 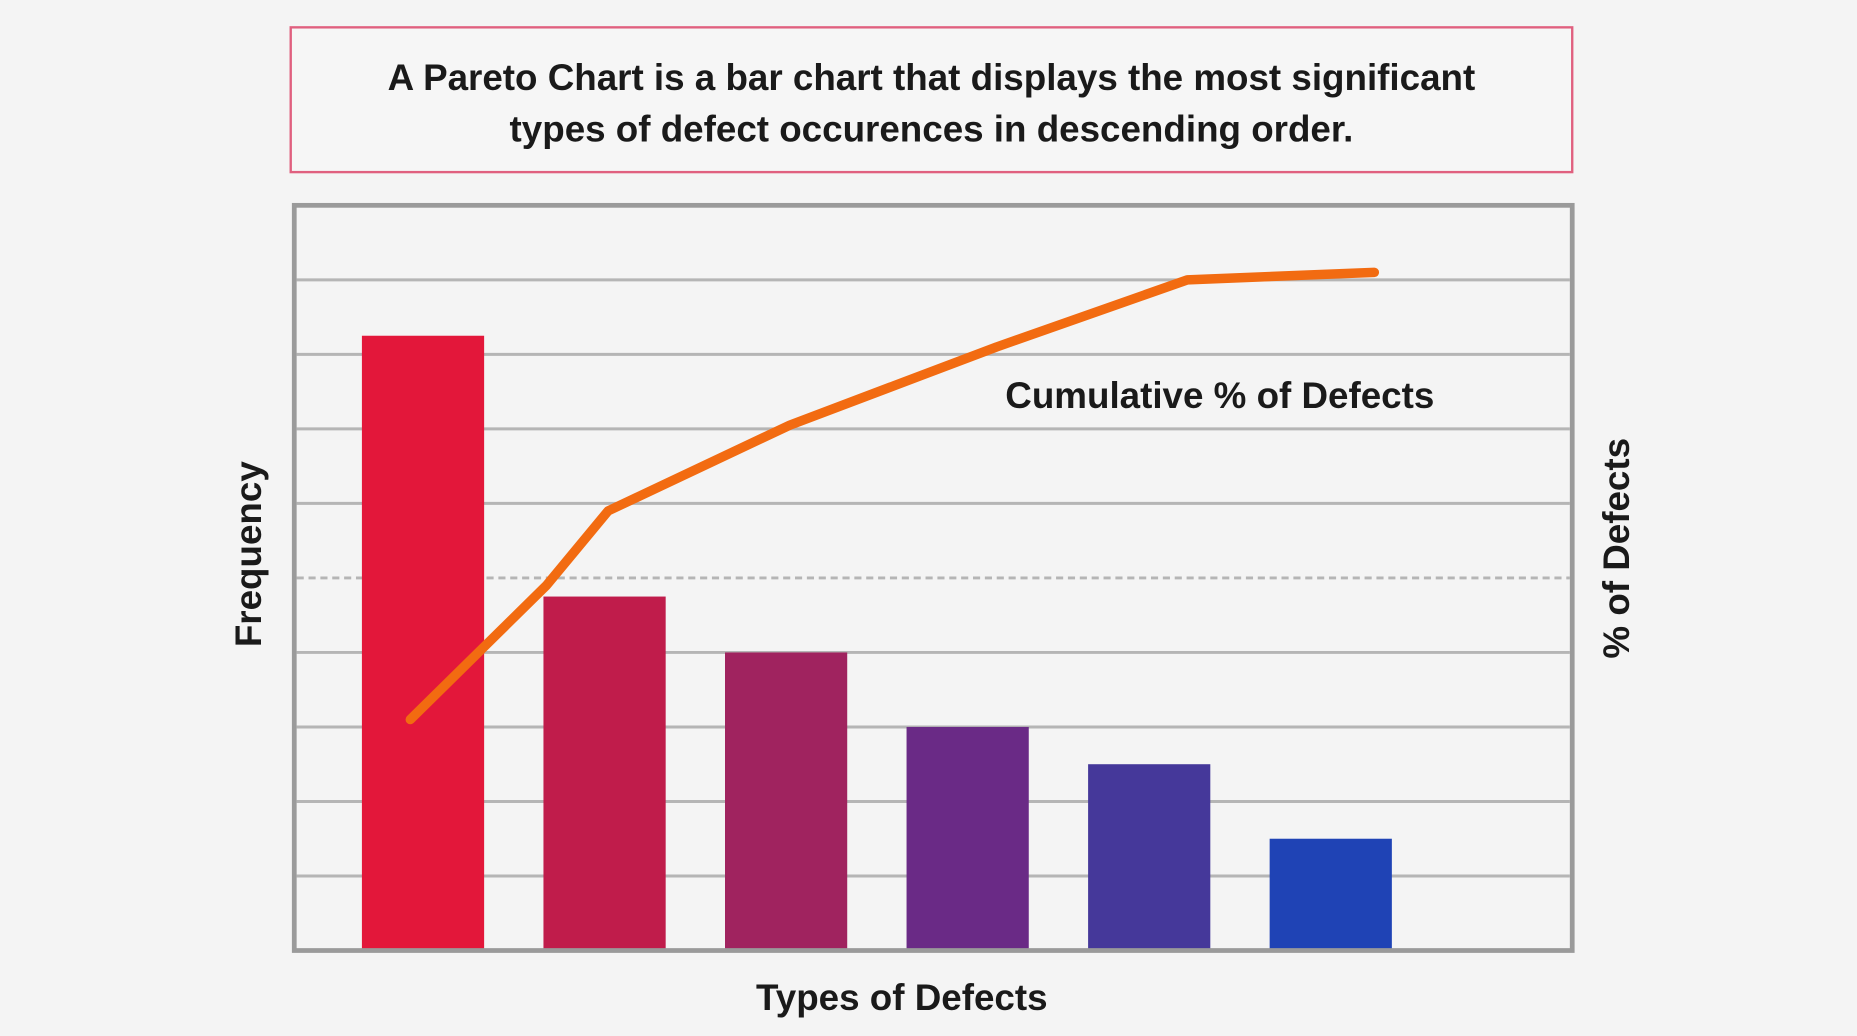 What do you see at coordinates (1616, 548) in the screenshot?
I see `y-axis-right-label: % of Defects` at bounding box center [1616, 548].